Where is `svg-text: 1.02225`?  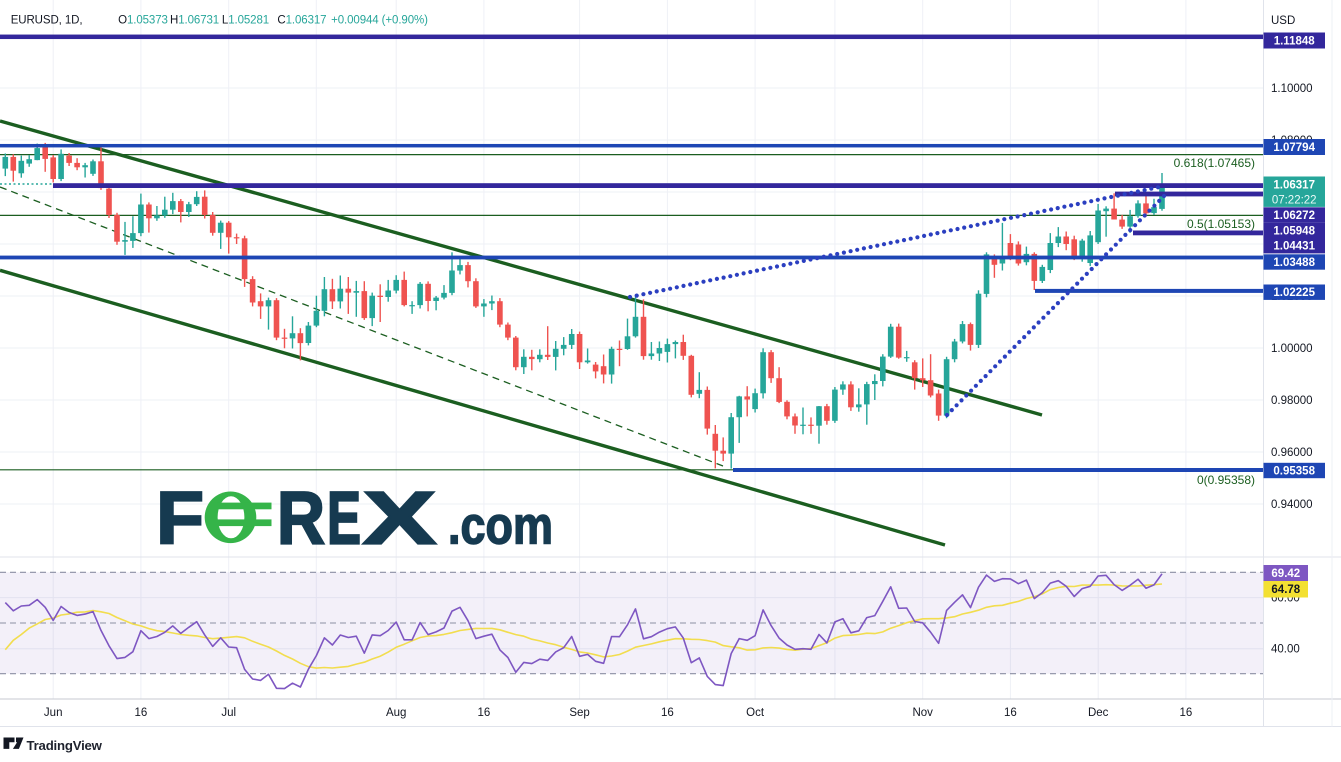
svg-text: 1.02225 is located at coordinates (1294, 293).